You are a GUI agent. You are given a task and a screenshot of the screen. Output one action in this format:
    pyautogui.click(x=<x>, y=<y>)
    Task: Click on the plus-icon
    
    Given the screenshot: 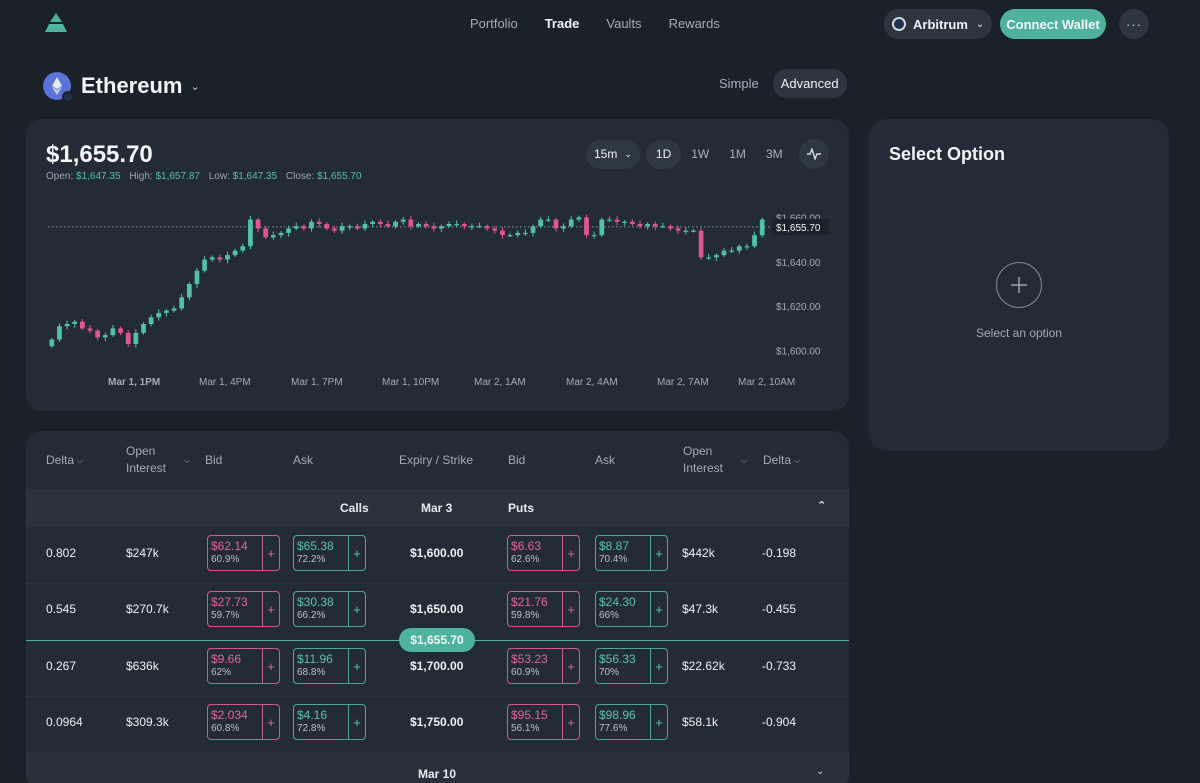 What is the action you would take?
    pyautogui.click(x=1019, y=285)
    